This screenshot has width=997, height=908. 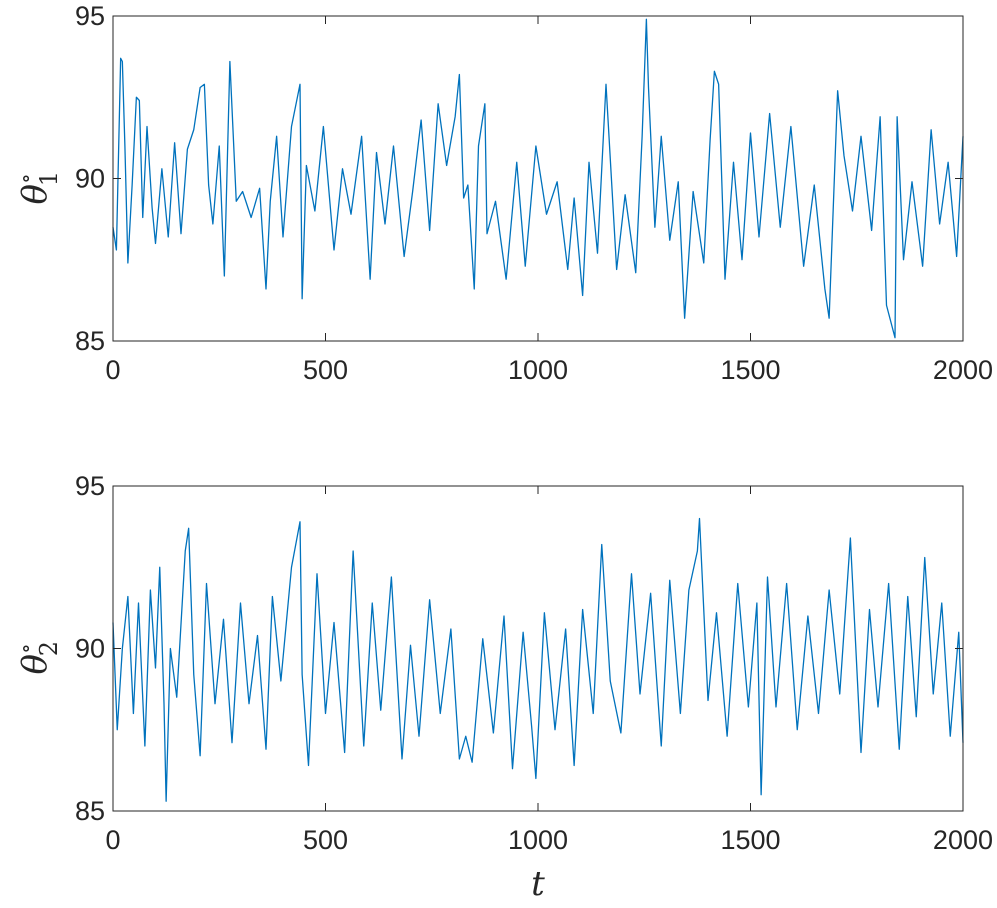 What do you see at coordinates (112, 370) in the screenshot?
I see `top-xtick-label: 0` at bounding box center [112, 370].